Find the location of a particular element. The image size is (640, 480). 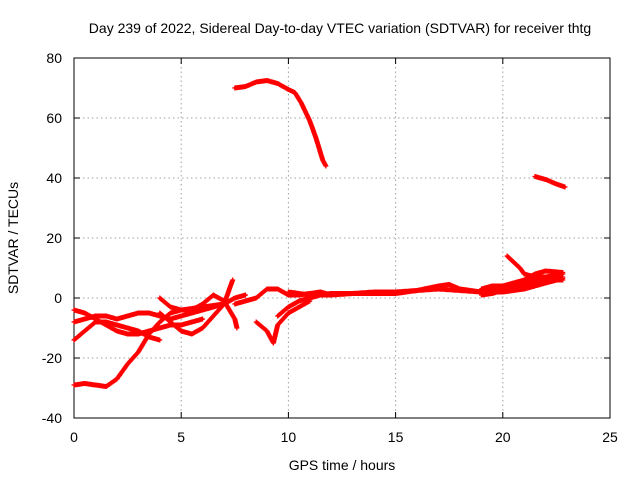

y-tick-label: -40 is located at coordinates (52, 418).